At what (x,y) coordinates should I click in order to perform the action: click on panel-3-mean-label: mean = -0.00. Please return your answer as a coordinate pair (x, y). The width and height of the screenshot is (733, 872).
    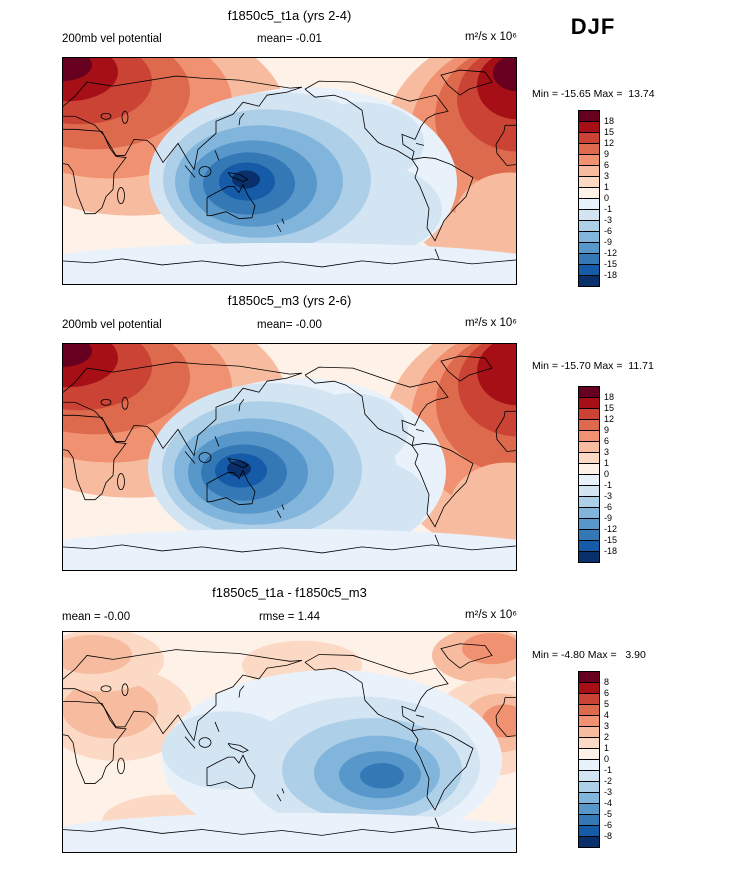
    Looking at the image, I should click on (96, 617).